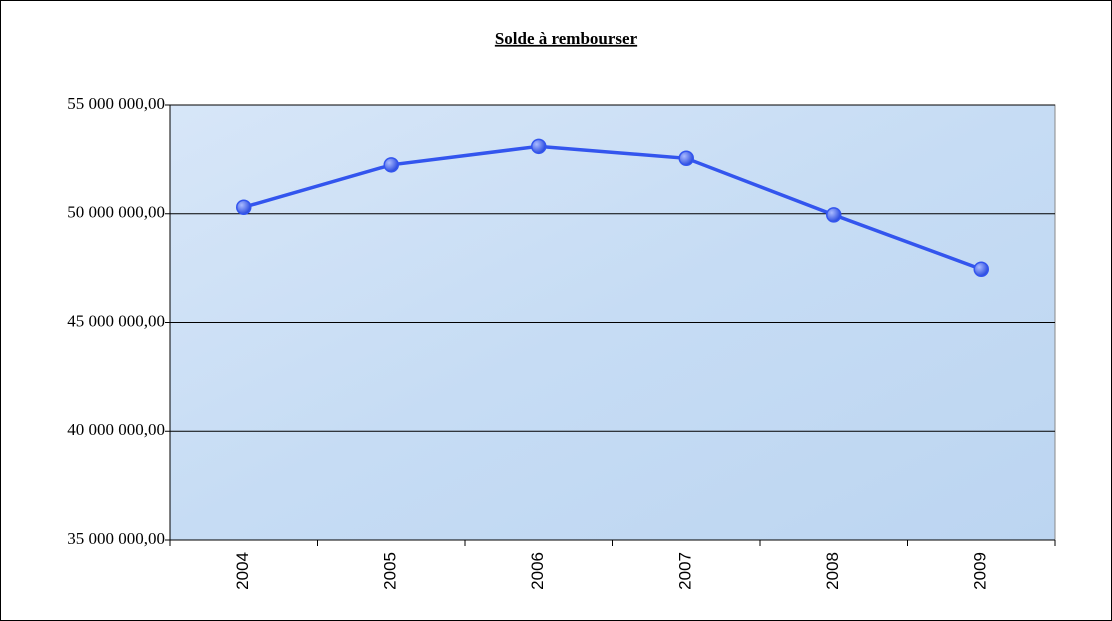 The height and width of the screenshot is (621, 1112). What do you see at coordinates (390, 571) in the screenshot?
I see `x-tick-label: 2005` at bounding box center [390, 571].